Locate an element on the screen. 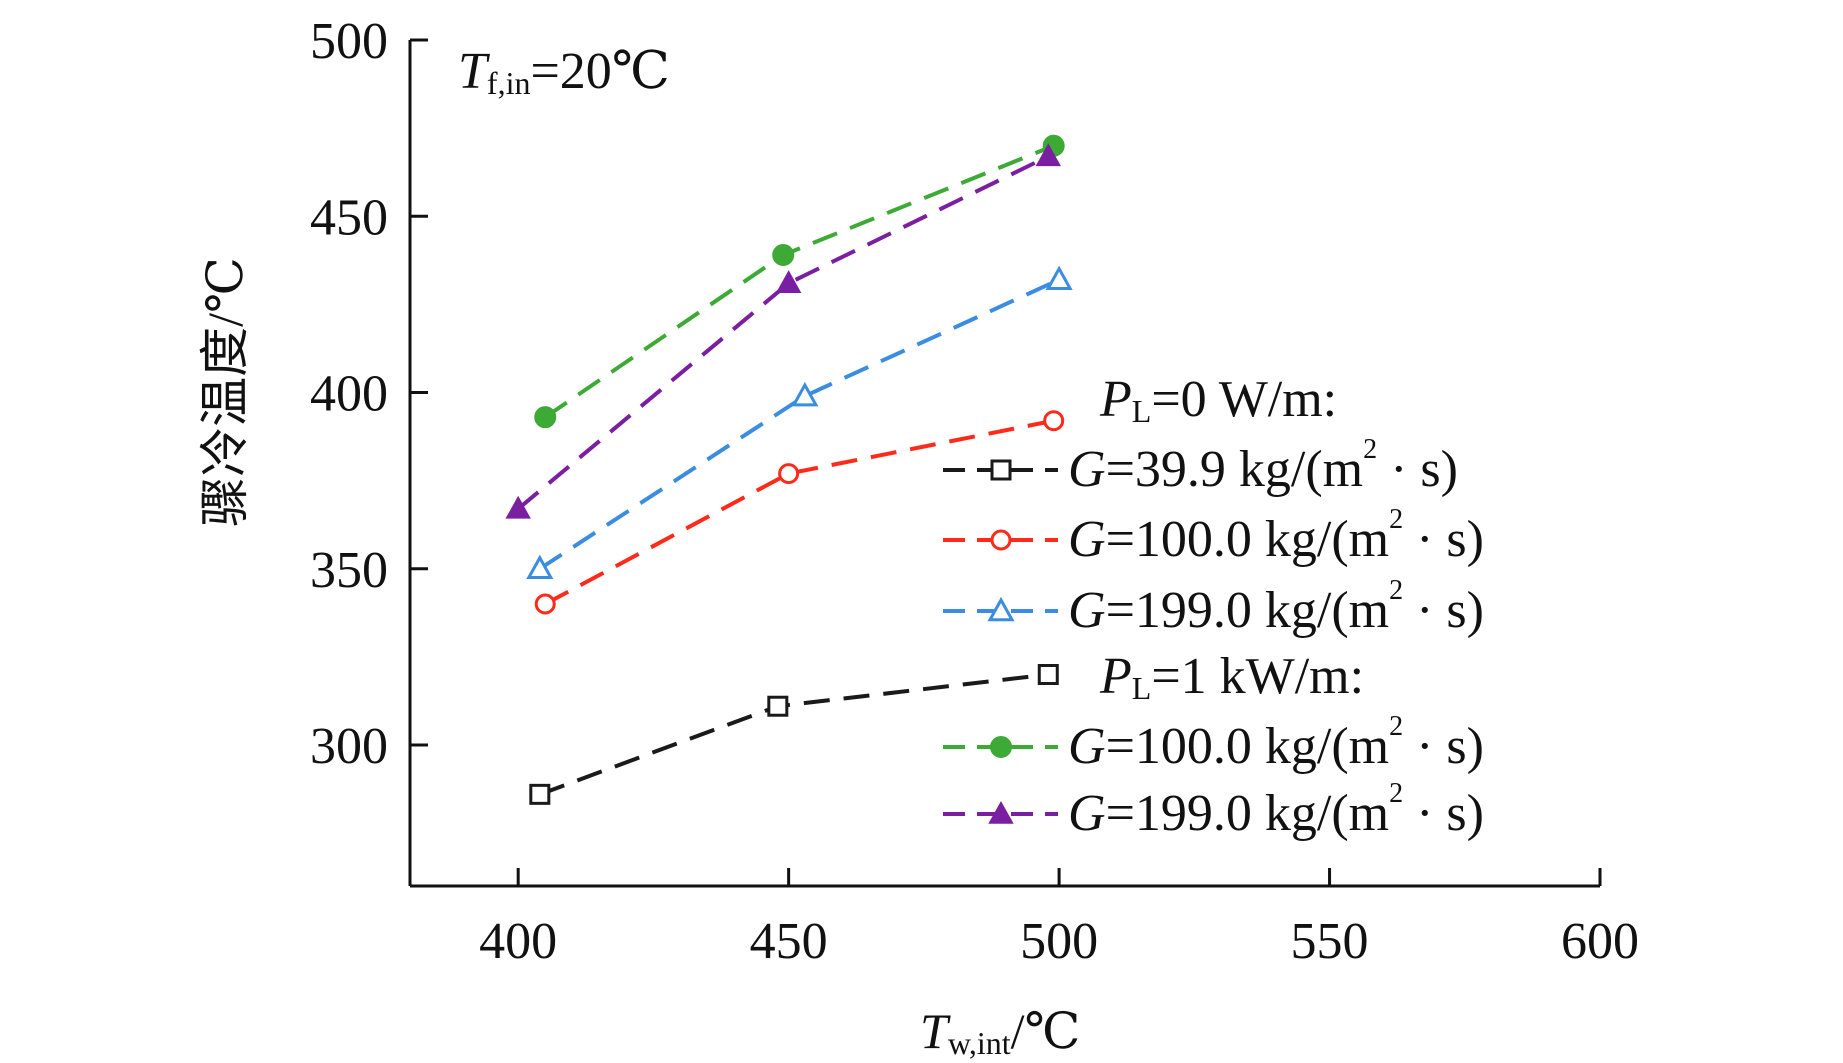 This screenshot has height=1063, width=1843. y-tick-label: 300 is located at coordinates (349, 746).